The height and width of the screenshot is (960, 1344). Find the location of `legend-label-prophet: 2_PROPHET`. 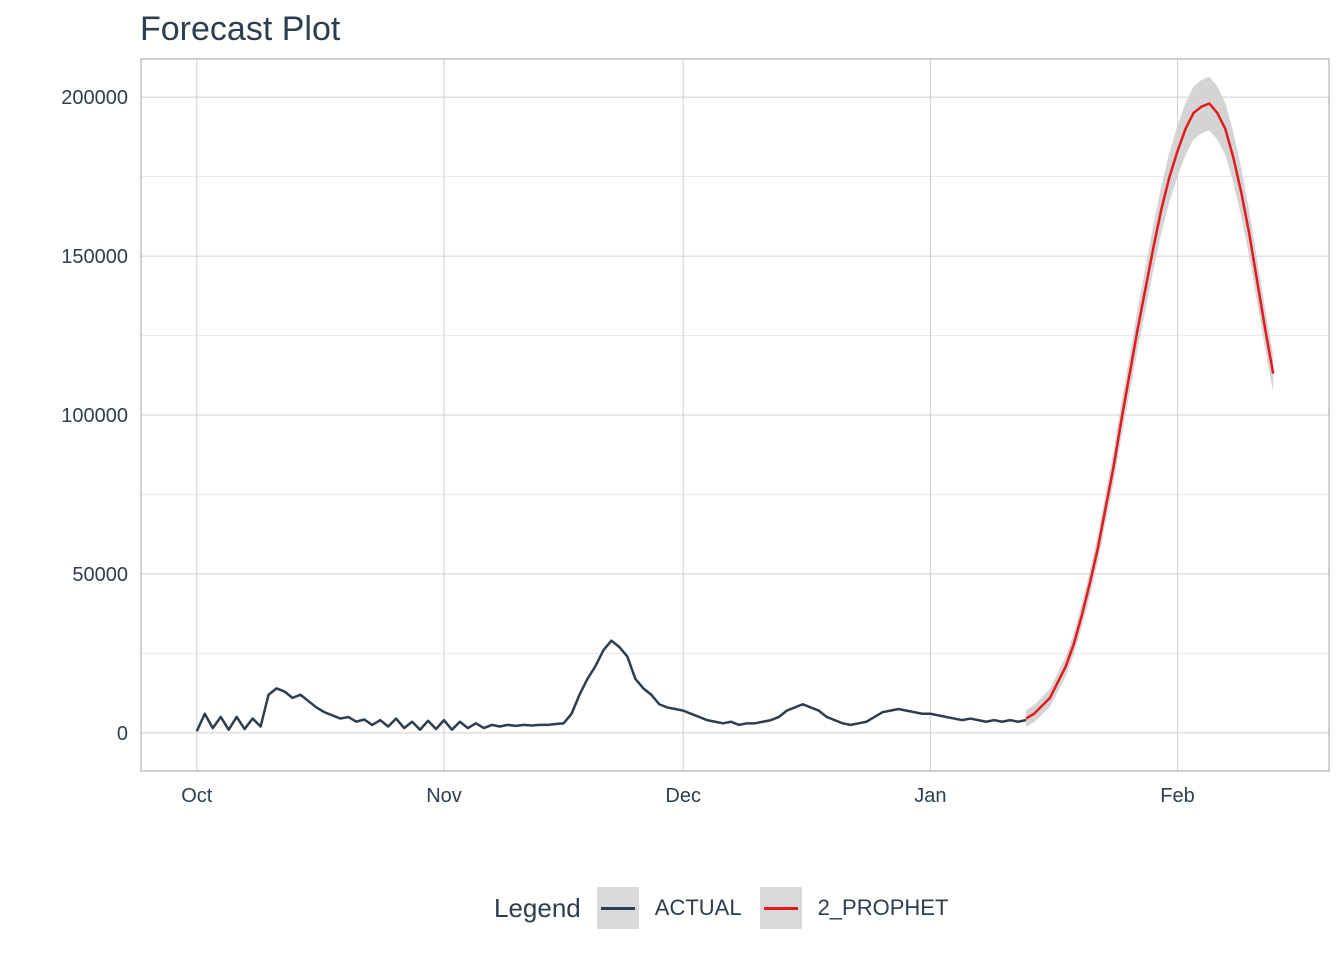

legend-label-prophet: 2_PROPHET is located at coordinates (883, 907).